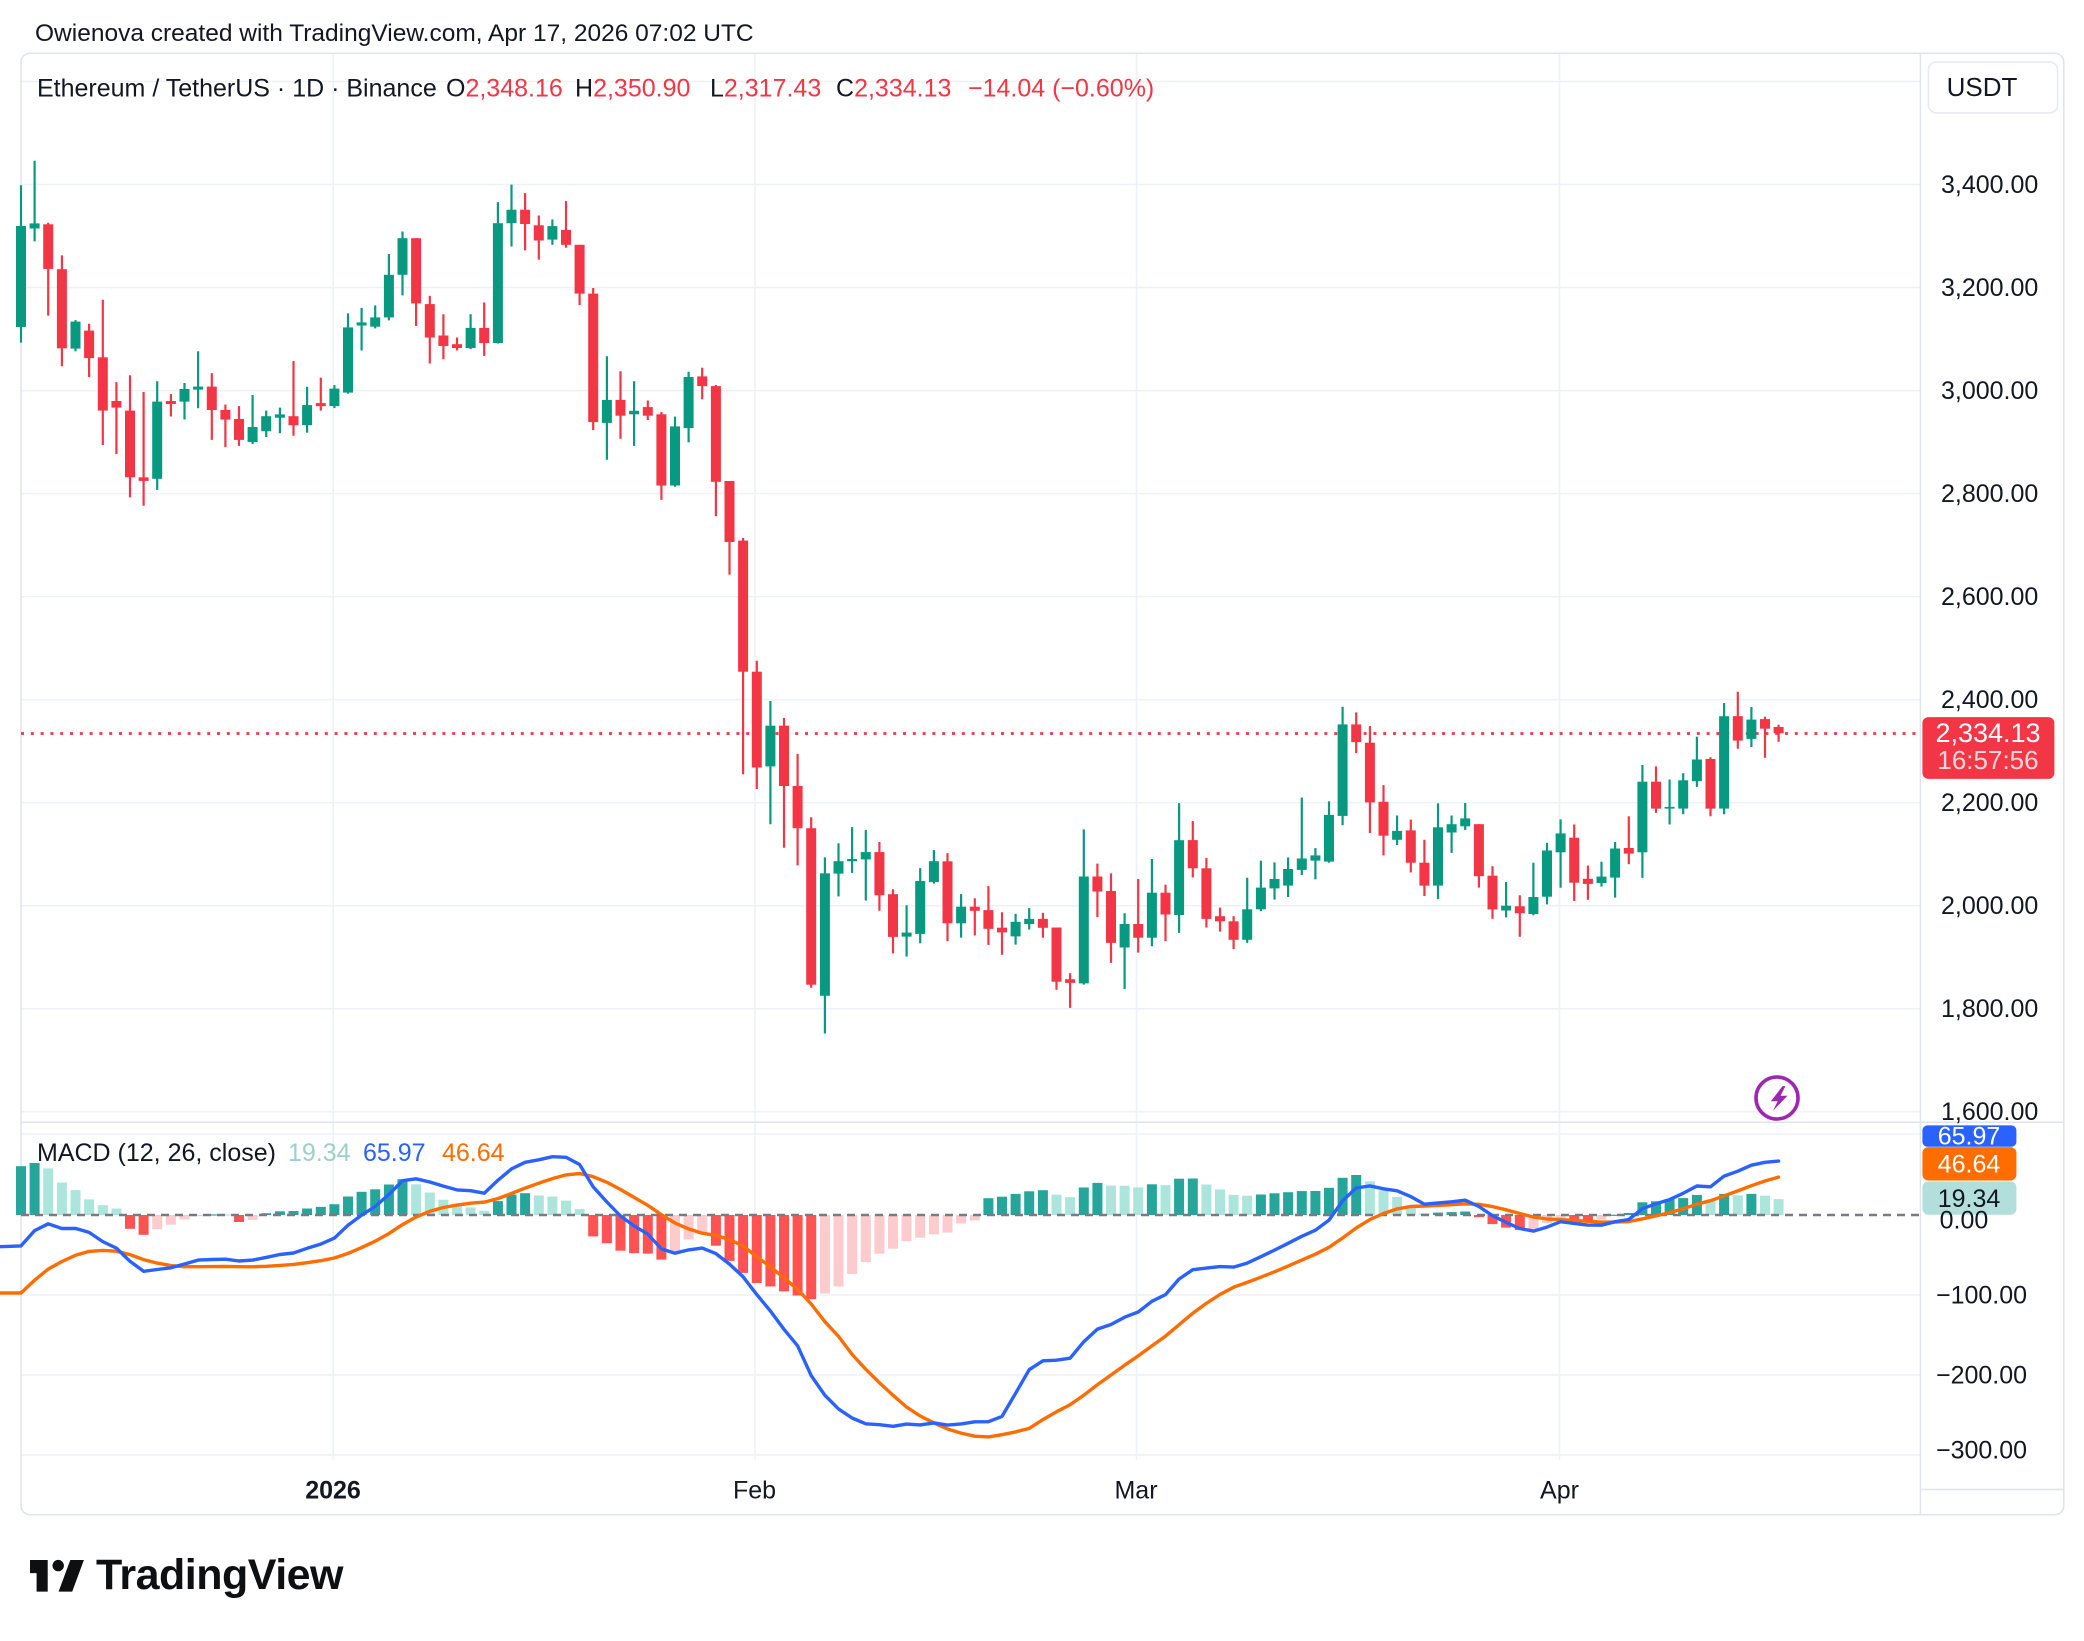 Image resolution: width=2084 pixels, height=1641 pixels. Describe the element at coordinates (765, 89) in the screenshot. I see `svg-text: L2,317.43` at that location.